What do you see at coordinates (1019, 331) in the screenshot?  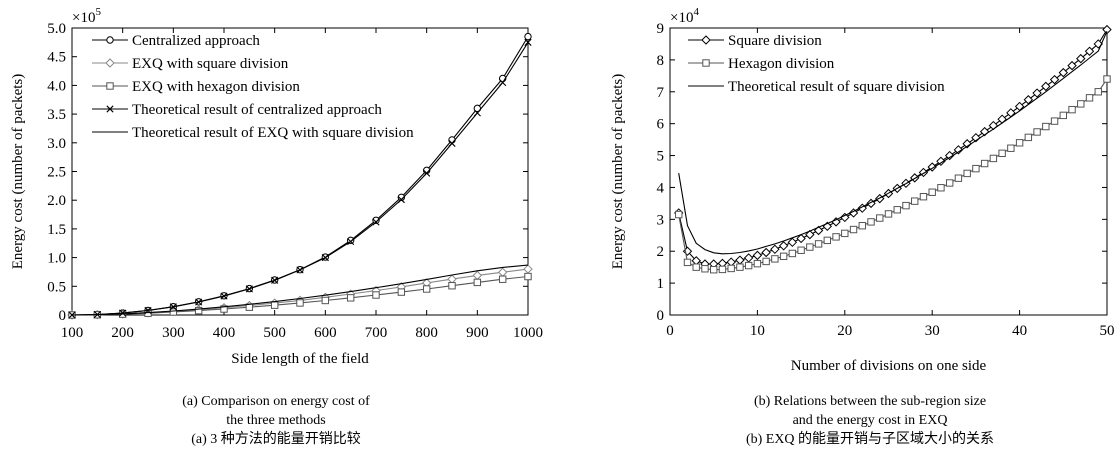 I see `x-tick-label: 40` at bounding box center [1019, 331].